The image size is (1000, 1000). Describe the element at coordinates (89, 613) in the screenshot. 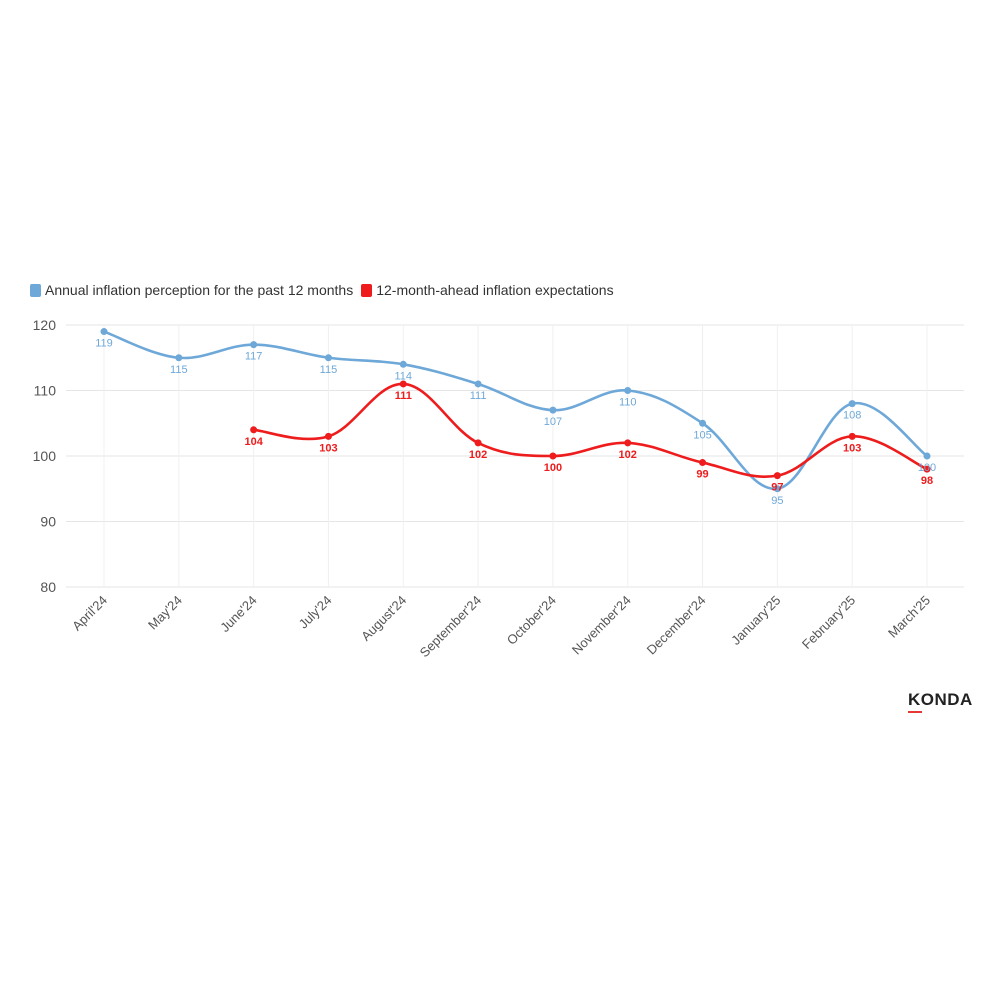

I see `x-tick-label: April'24` at that location.